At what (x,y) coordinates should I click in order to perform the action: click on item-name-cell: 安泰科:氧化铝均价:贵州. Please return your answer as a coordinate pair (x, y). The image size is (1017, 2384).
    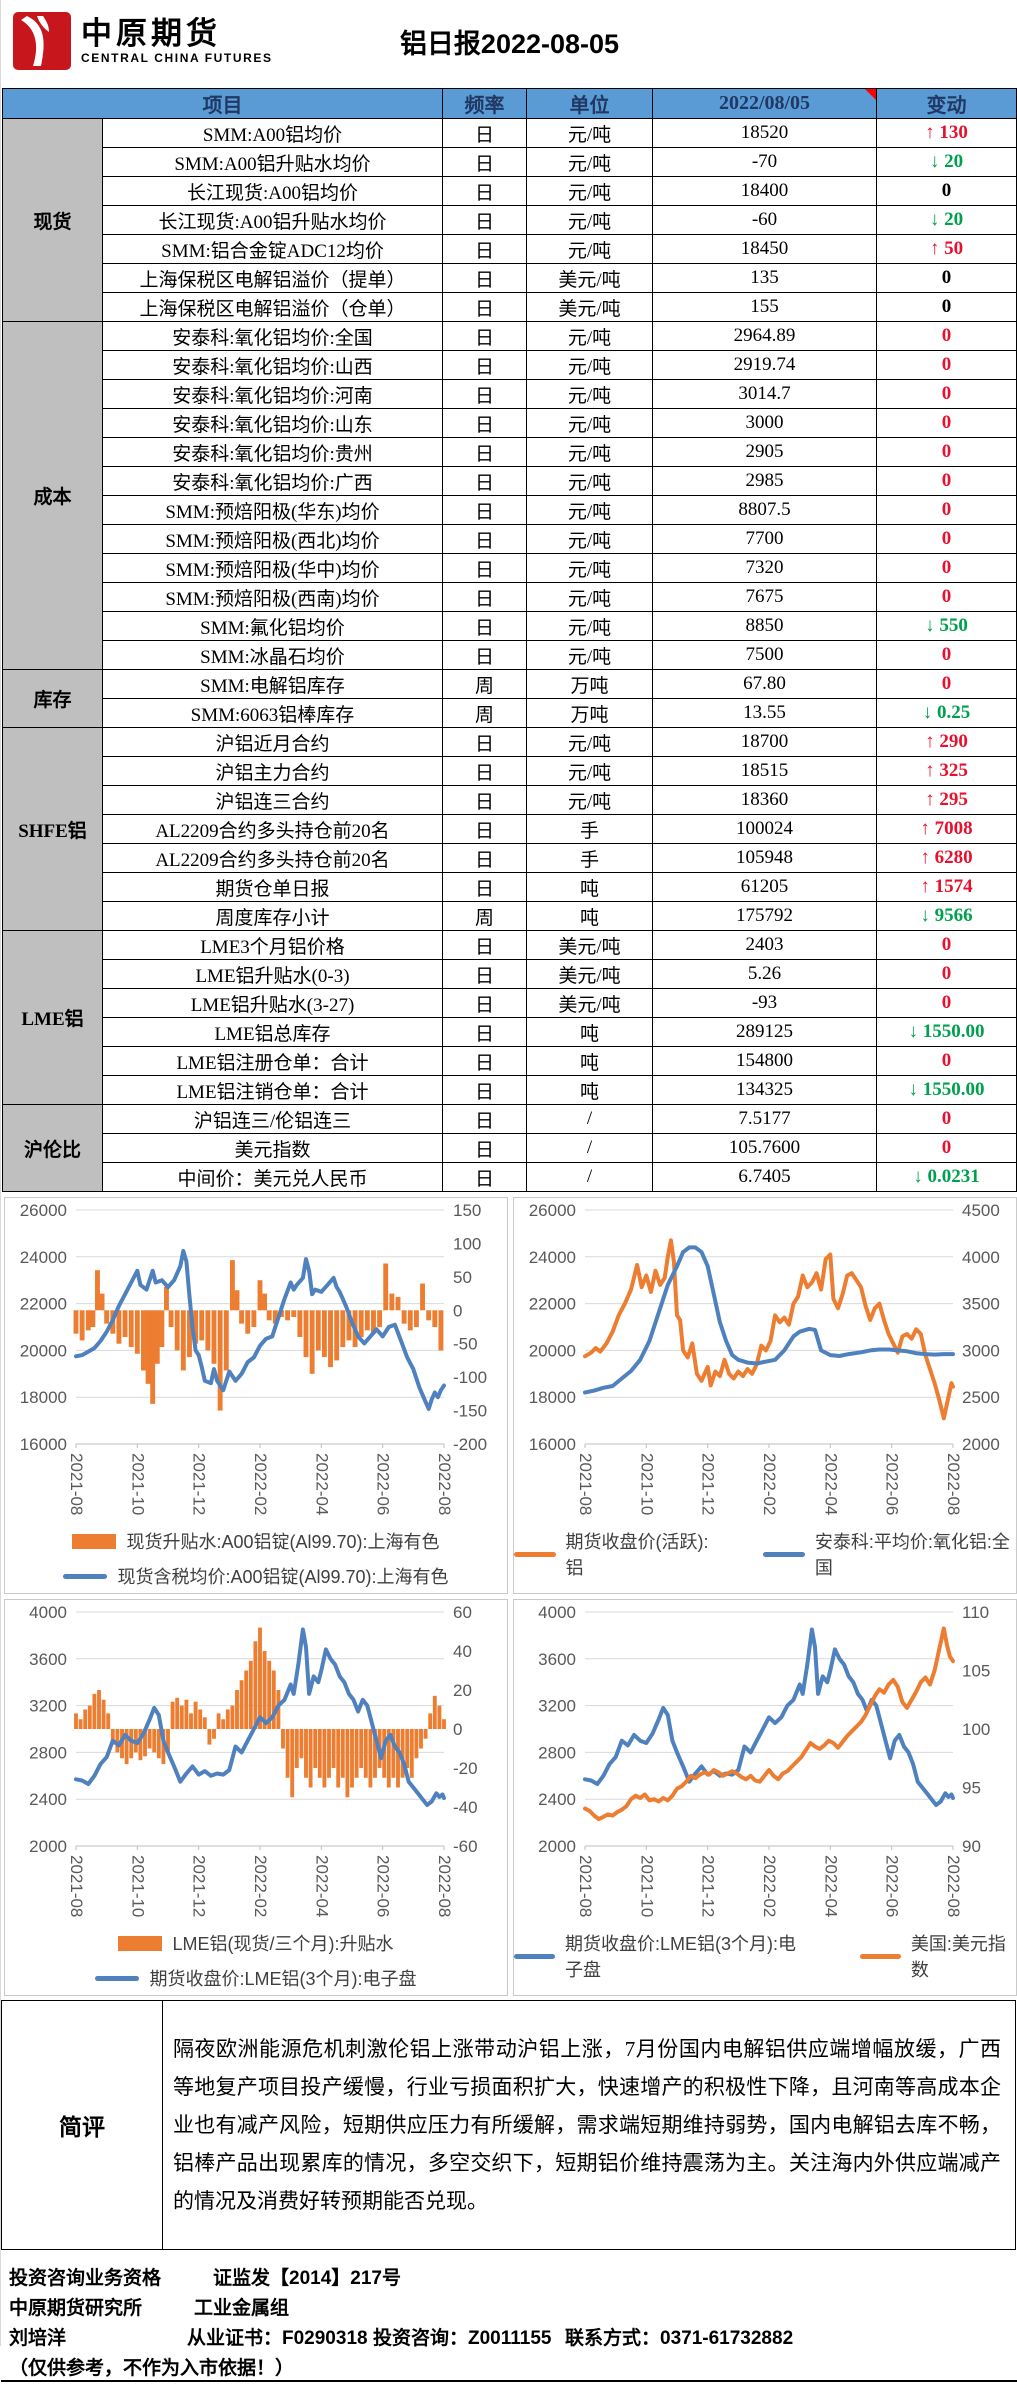
    Looking at the image, I should click on (272, 452).